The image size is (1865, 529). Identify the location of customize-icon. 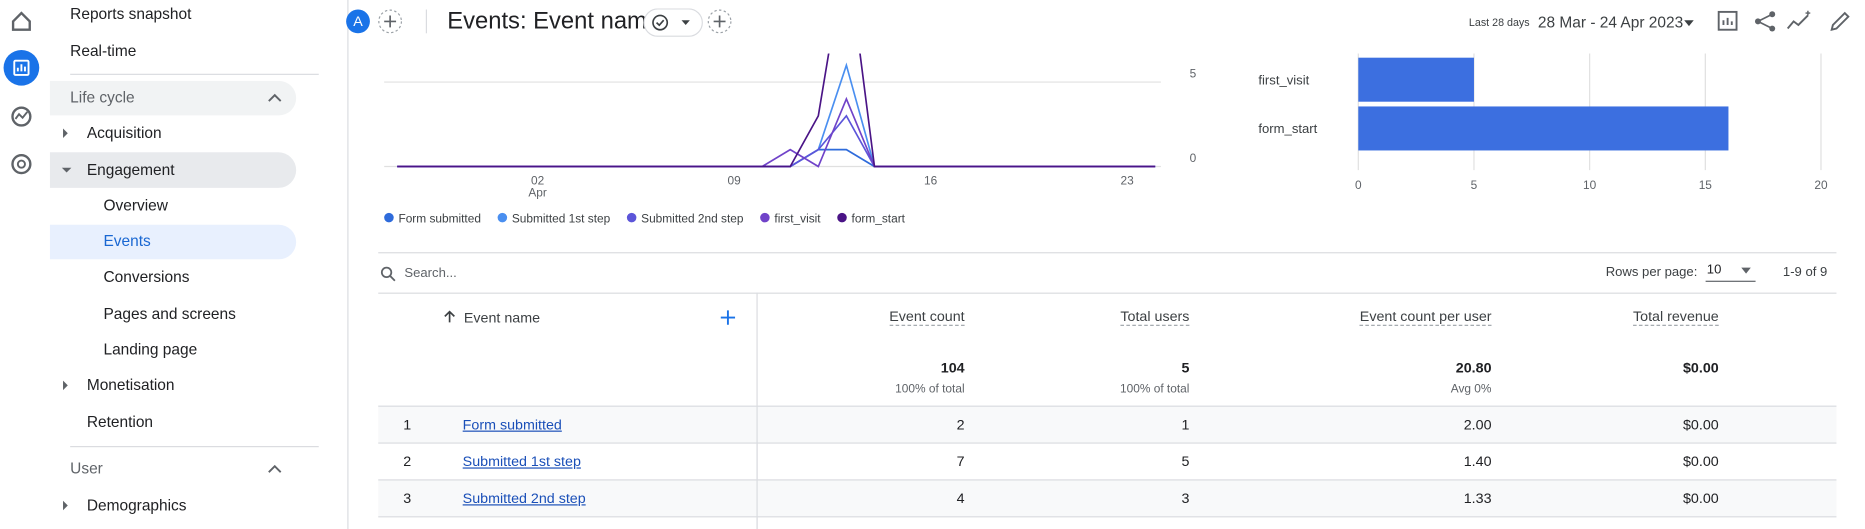
(1727, 20).